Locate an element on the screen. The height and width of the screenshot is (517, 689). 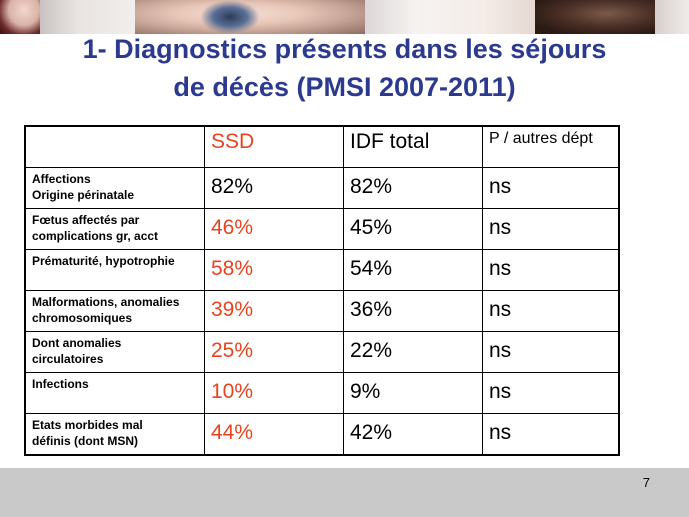
row-label-line-1: Fœtus affectés par is located at coordinates (86, 220).